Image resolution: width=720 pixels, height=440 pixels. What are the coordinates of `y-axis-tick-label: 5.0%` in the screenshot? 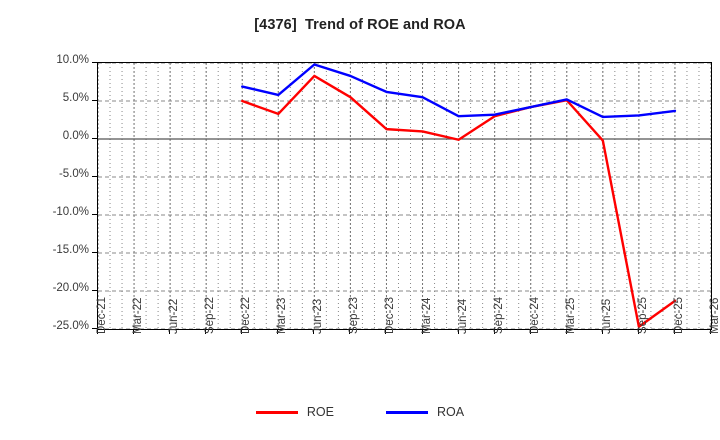 It's located at (75, 98).